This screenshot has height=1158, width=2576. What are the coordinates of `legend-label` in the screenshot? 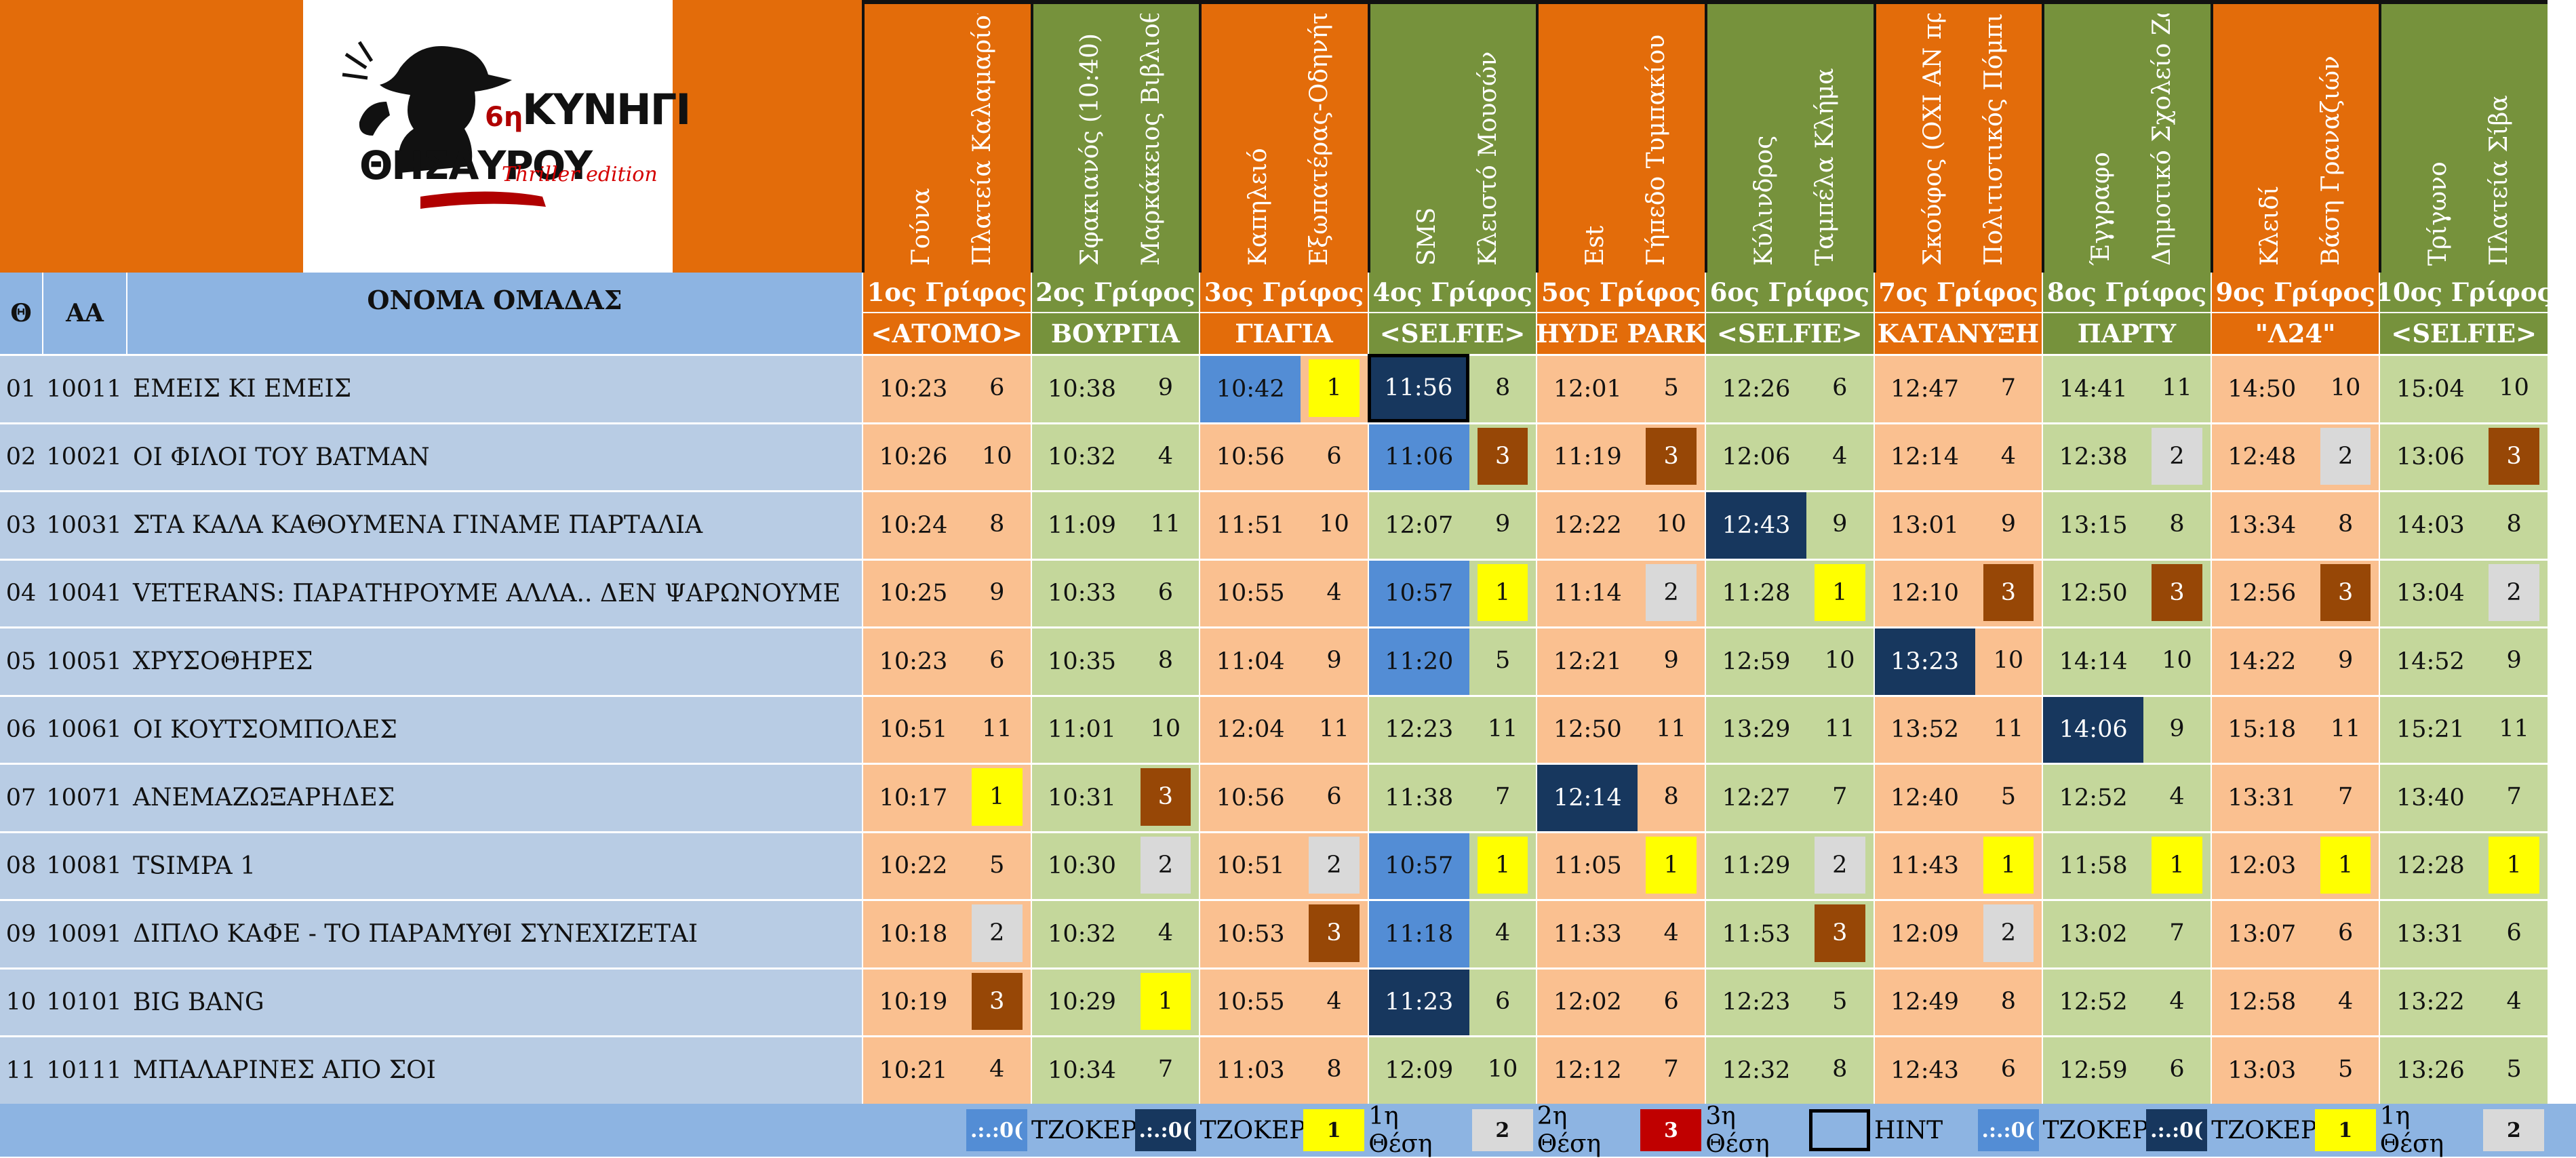 It's located at (2562, 1130).